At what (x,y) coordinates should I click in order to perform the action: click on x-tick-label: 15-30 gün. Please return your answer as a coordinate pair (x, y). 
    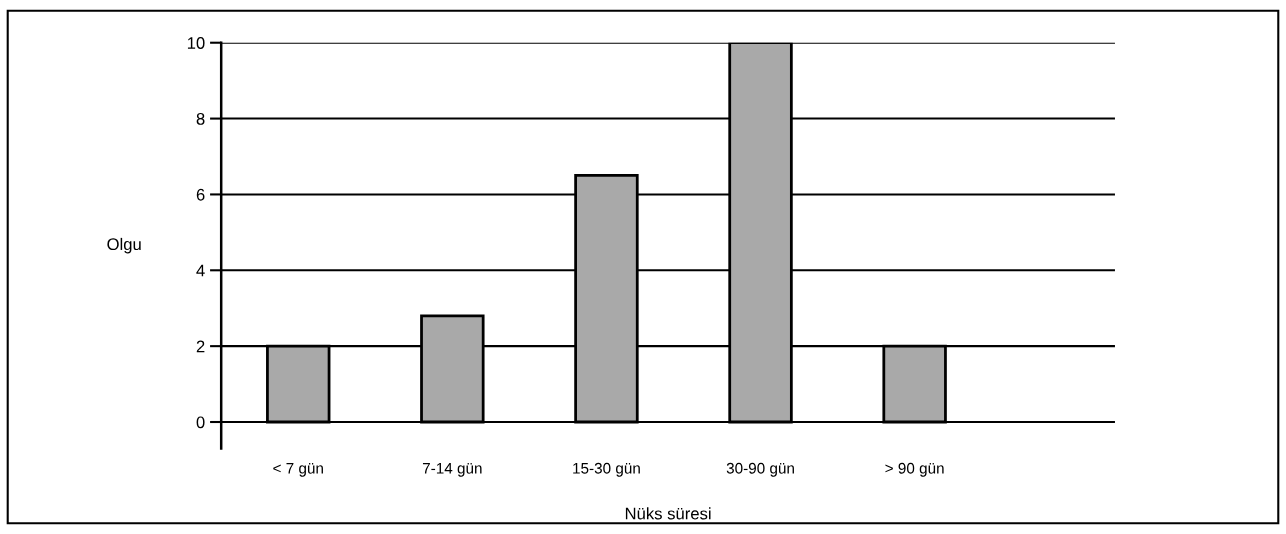
    Looking at the image, I should click on (606, 469).